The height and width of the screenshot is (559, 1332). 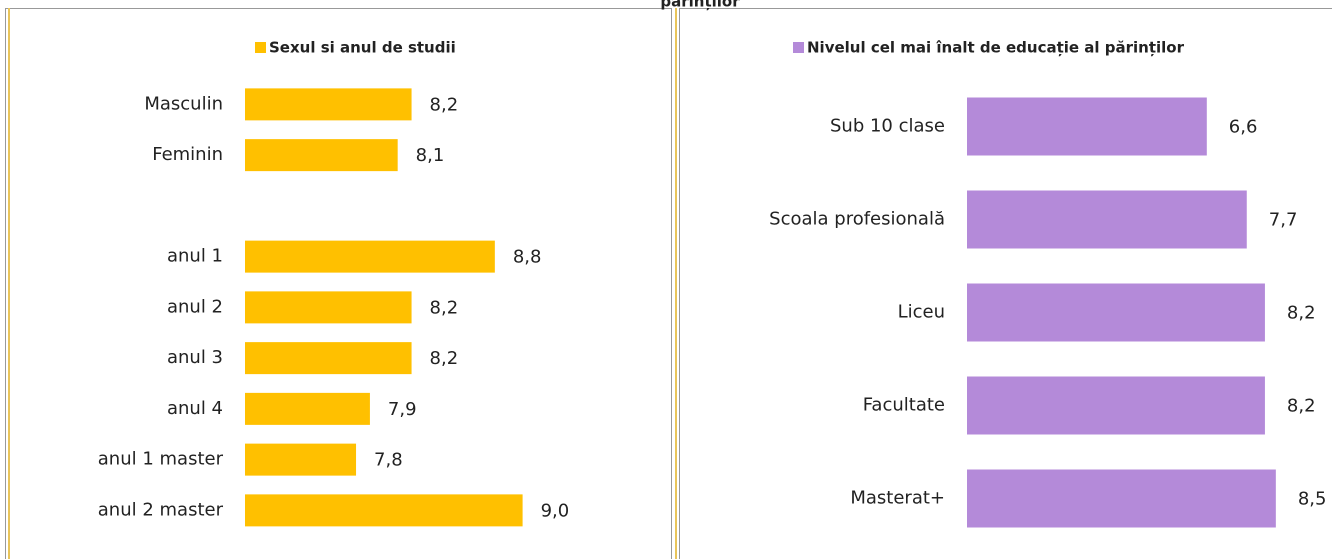 What do you see at coordinates (187, 154) in the screenshot?
I see `y-tick-label: Feminin` at bounding box center [187, 154].